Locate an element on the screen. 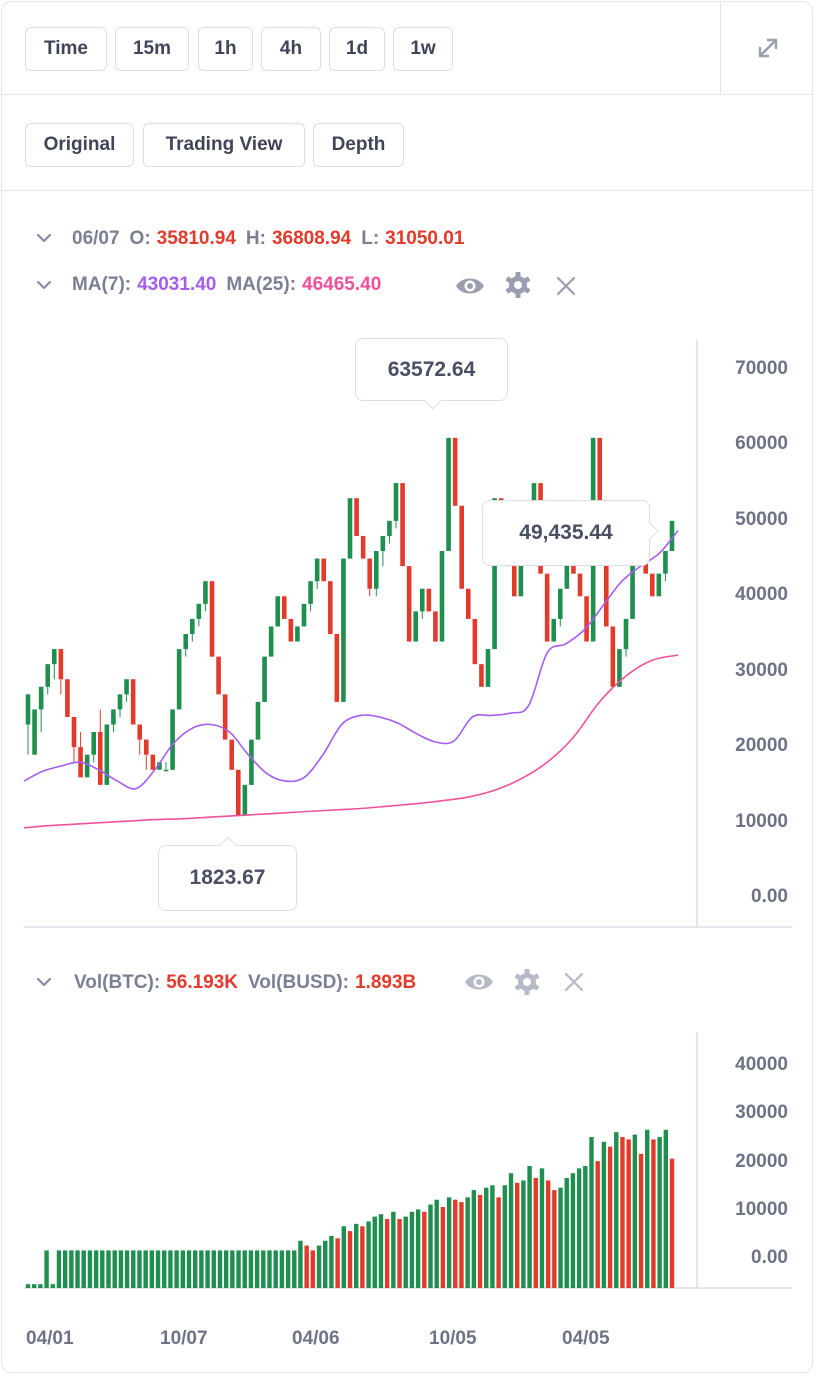 The height and width of the screenshot is (1376, 816). view-button-depth: Depth is located at coordinates (358, 145).